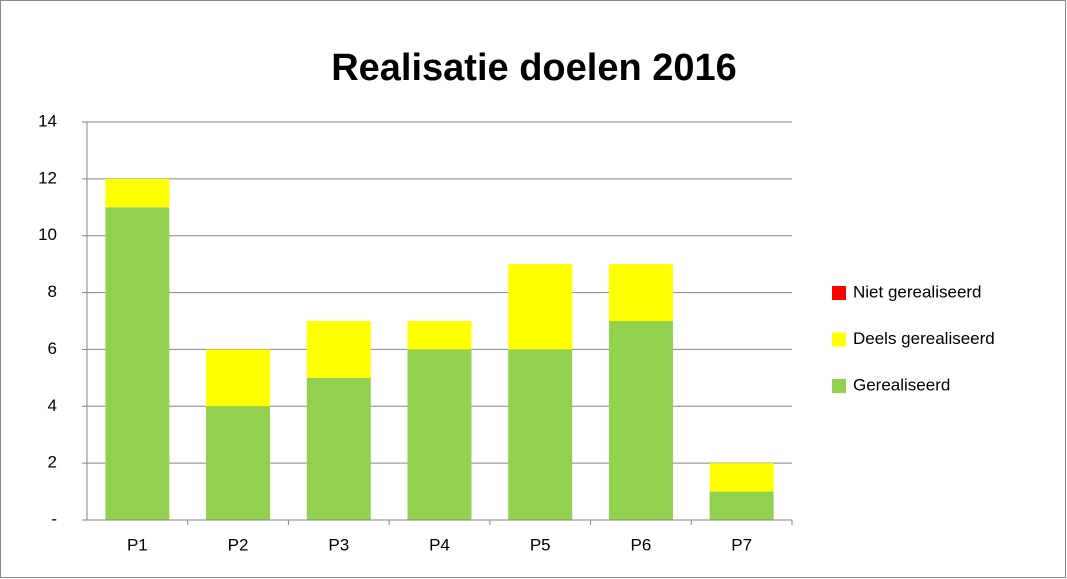  Describe the element at coordinates (924, 338) in the screenshot. I see `legend-label: Deels gerealiseerd` at that location.